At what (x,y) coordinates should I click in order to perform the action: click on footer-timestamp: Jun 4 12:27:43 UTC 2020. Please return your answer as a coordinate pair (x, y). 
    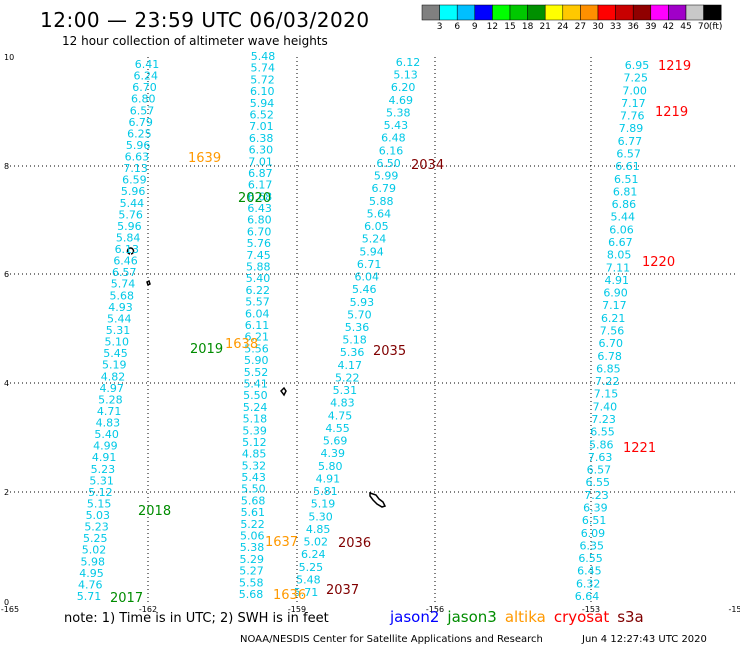
    Looking at the image, I should click on (644, 639).